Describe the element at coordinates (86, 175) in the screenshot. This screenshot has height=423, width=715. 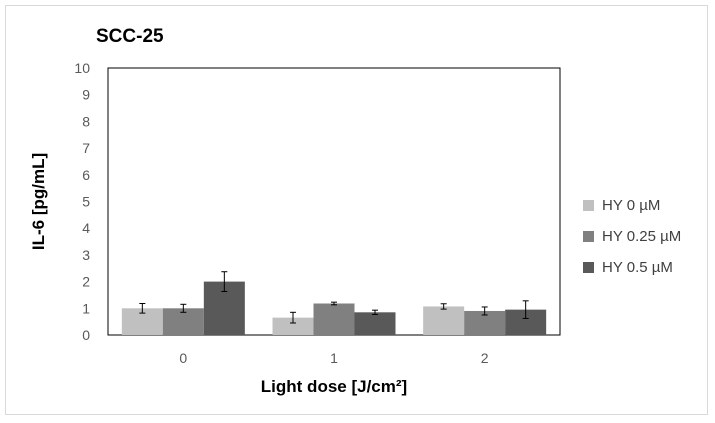
I see `y-tick-label: 6` at that location.